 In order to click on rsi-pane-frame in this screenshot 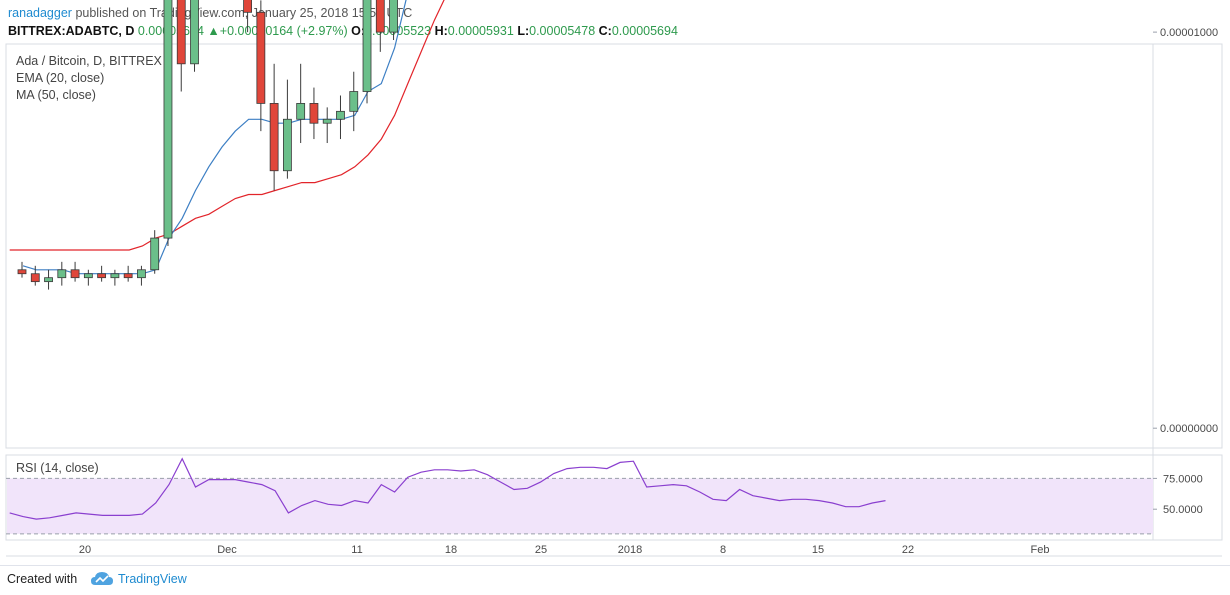, I will do `click(614, 497)`.